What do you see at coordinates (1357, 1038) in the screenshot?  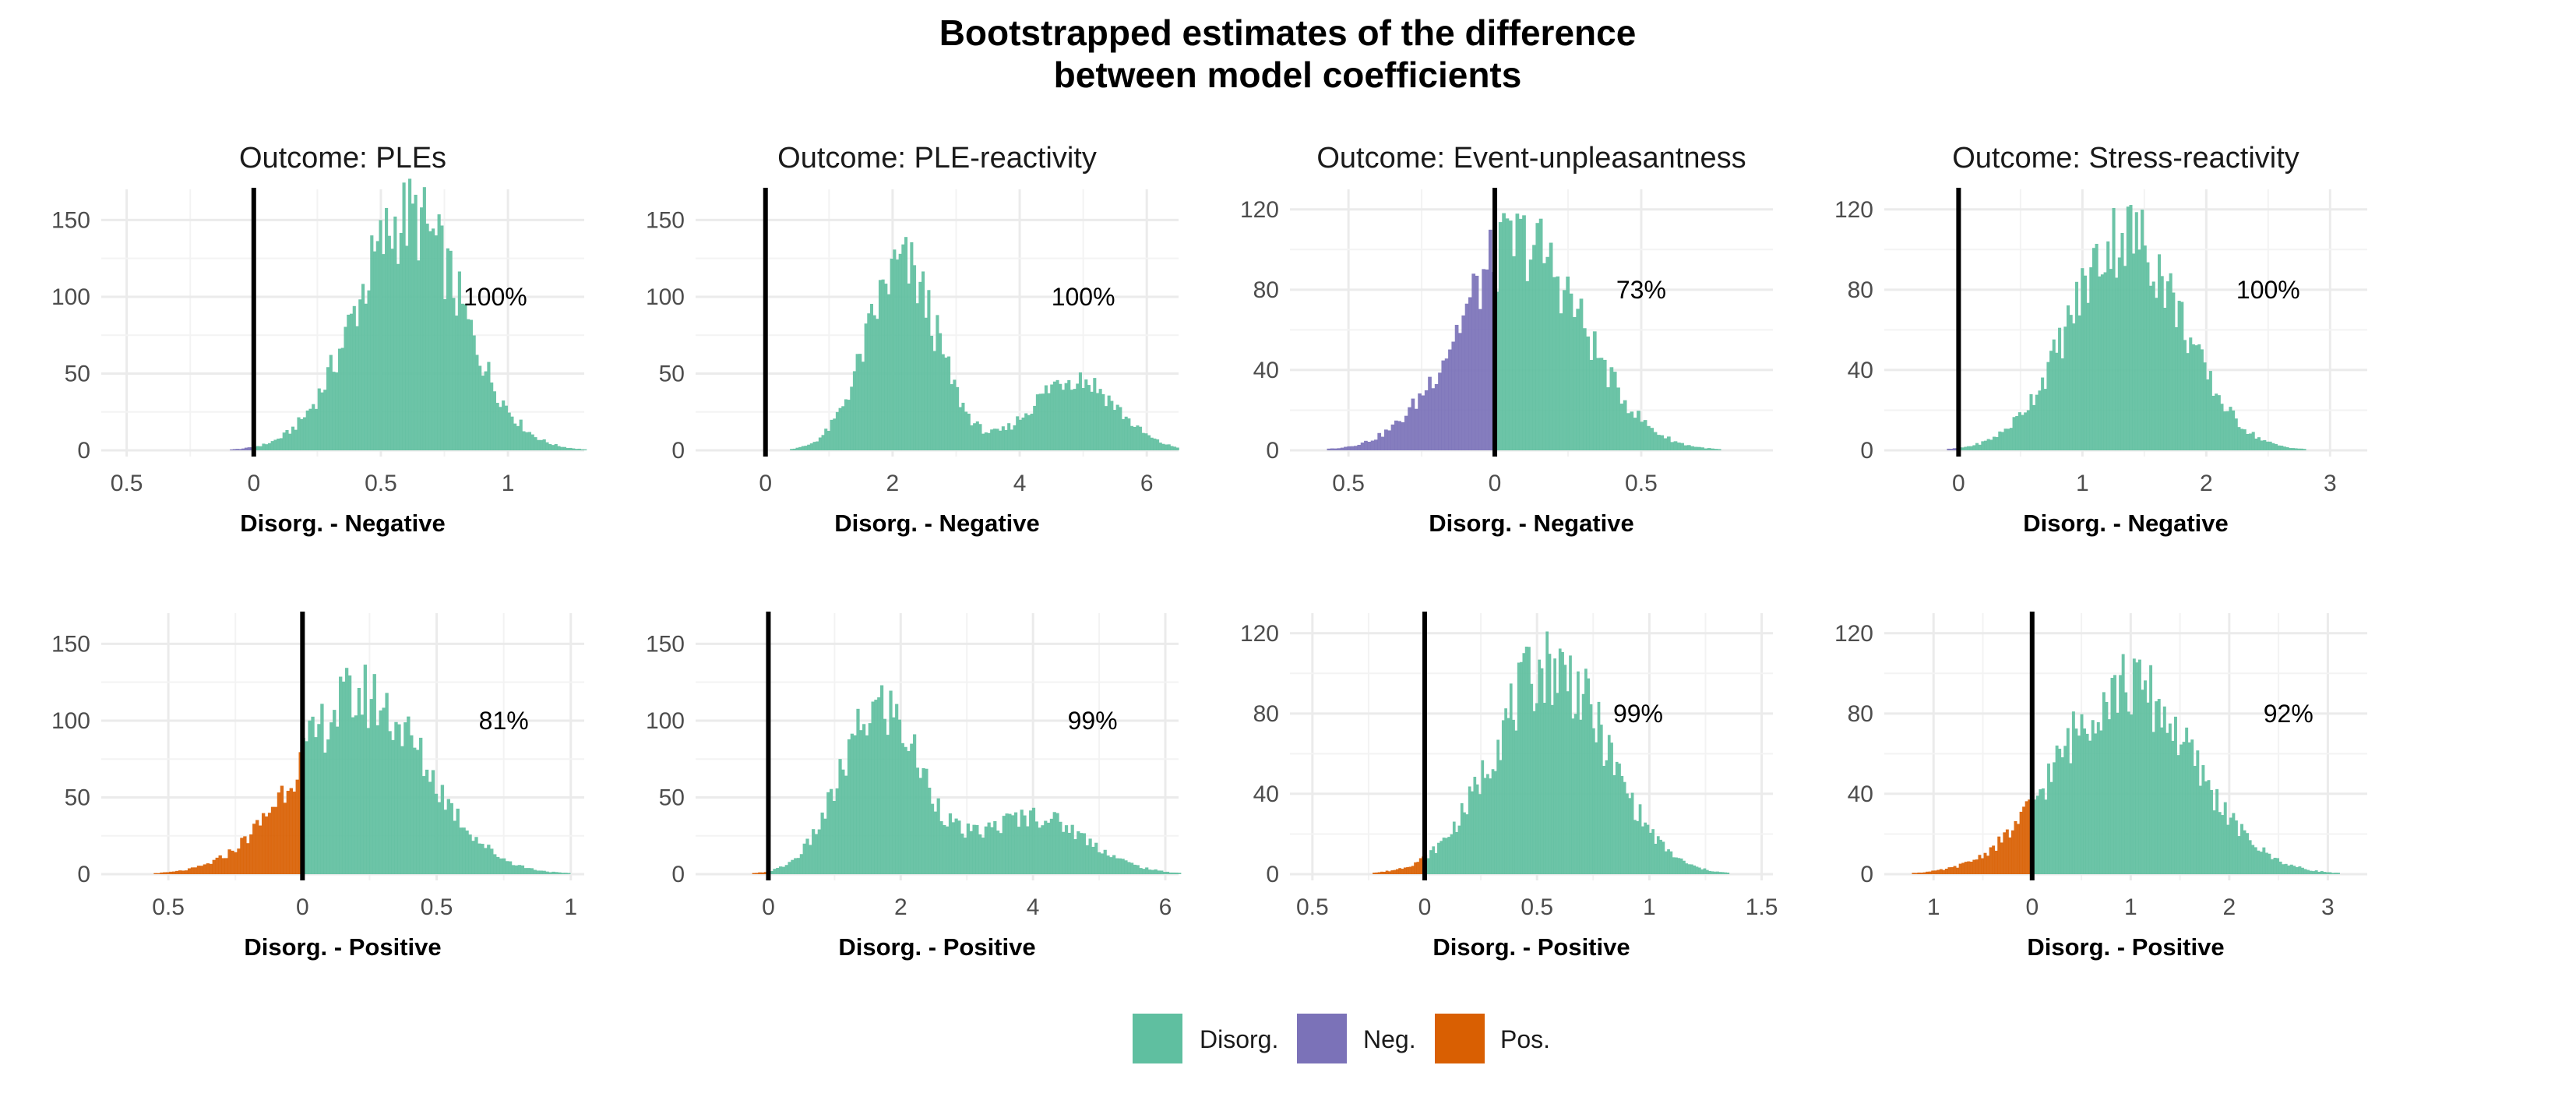 I see `legend-item: Neg.` at bounding box center [1357, 1038].